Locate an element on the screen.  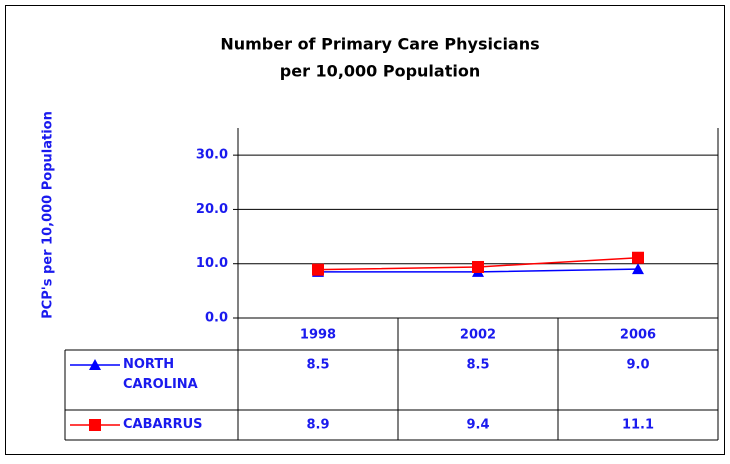
y-tick-label: 20.0 is located at coordinates (212, 209).